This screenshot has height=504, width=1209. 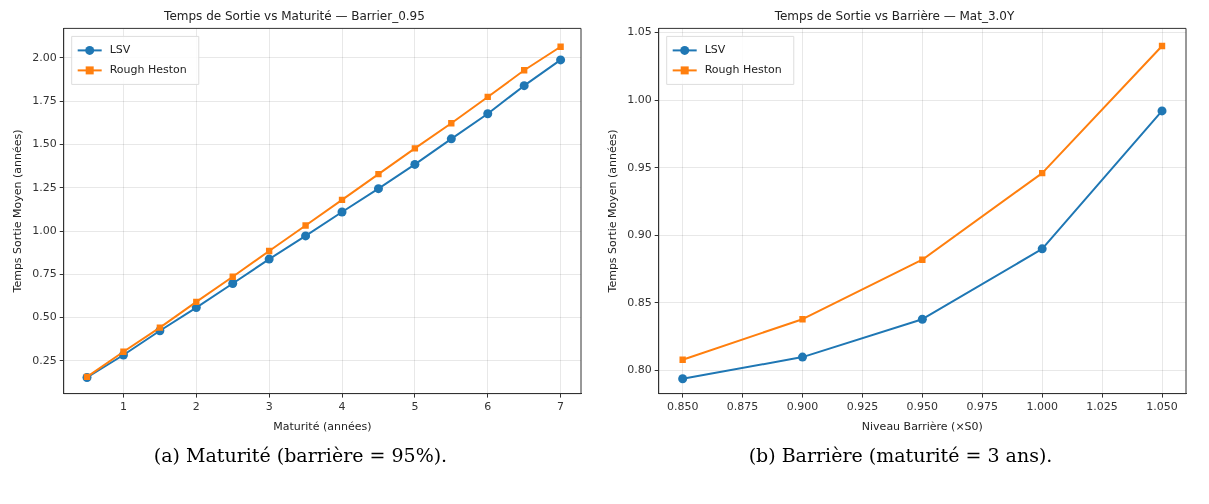 I want to click on y-tick-label: 0.50, so click(x=44, y=317).